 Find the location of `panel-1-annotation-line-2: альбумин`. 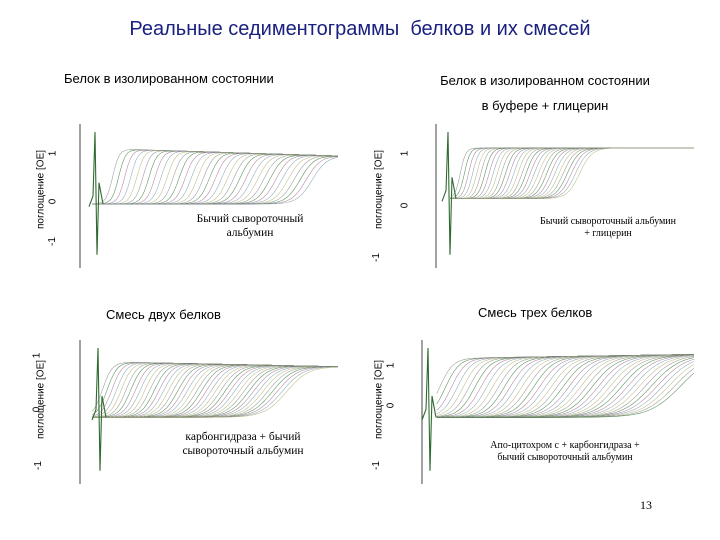

panel-1-annotation-line-2: альбумин is located at coordinates (250, 233).